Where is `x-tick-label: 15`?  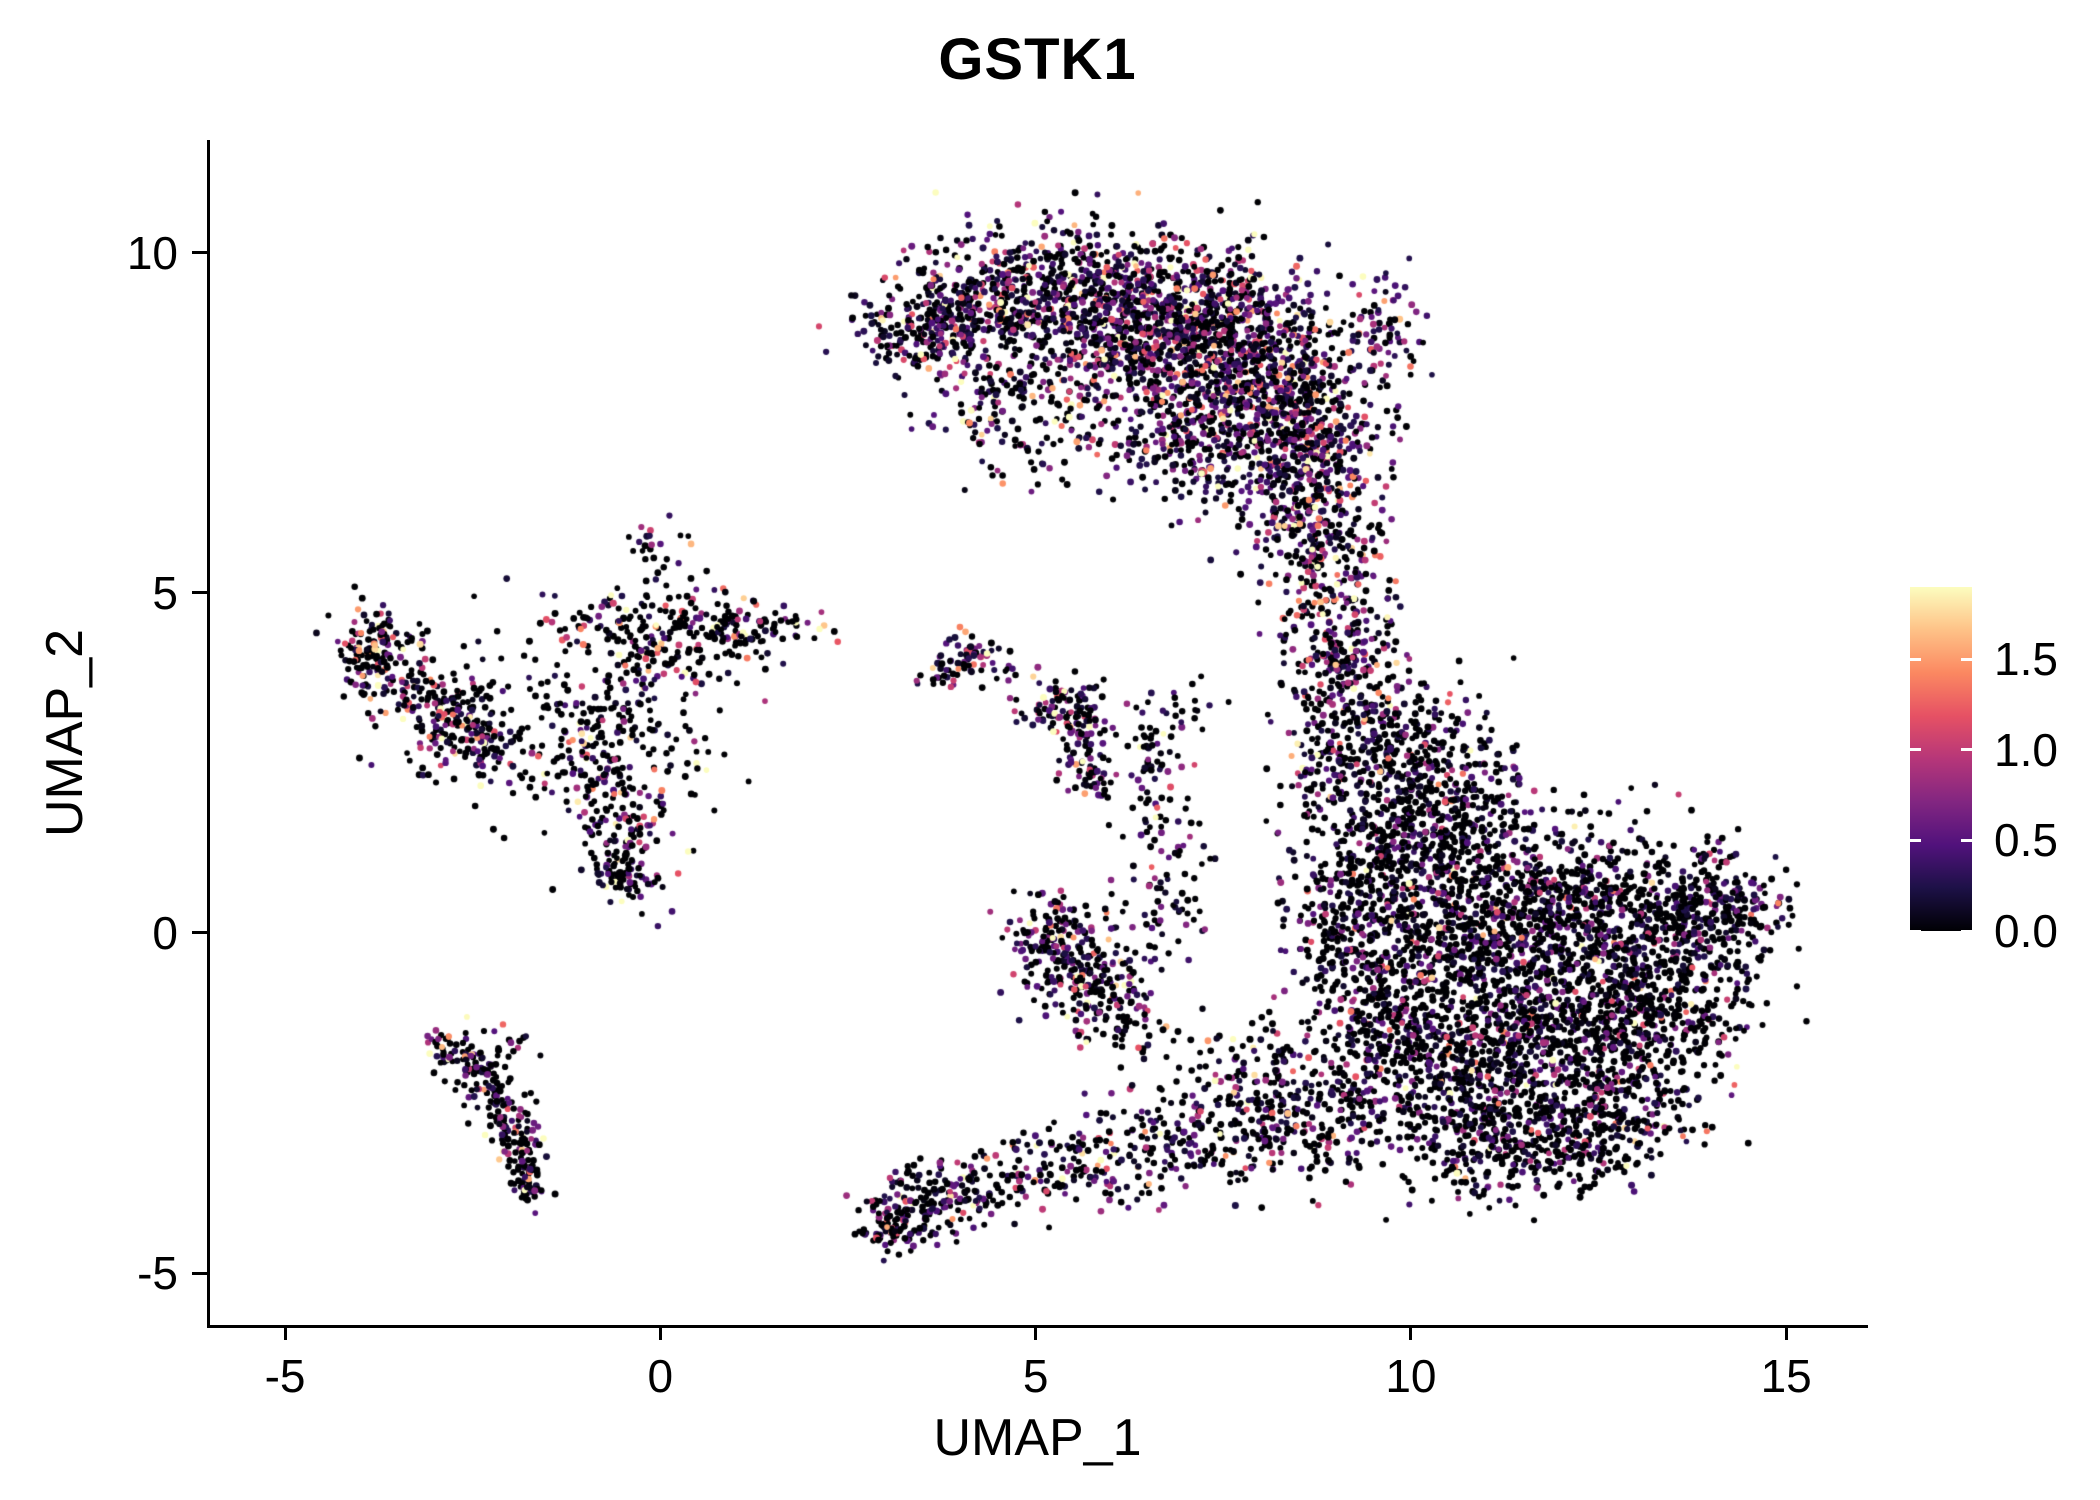 x-tick-label: 15 is located at coordinates (1786, 1376).